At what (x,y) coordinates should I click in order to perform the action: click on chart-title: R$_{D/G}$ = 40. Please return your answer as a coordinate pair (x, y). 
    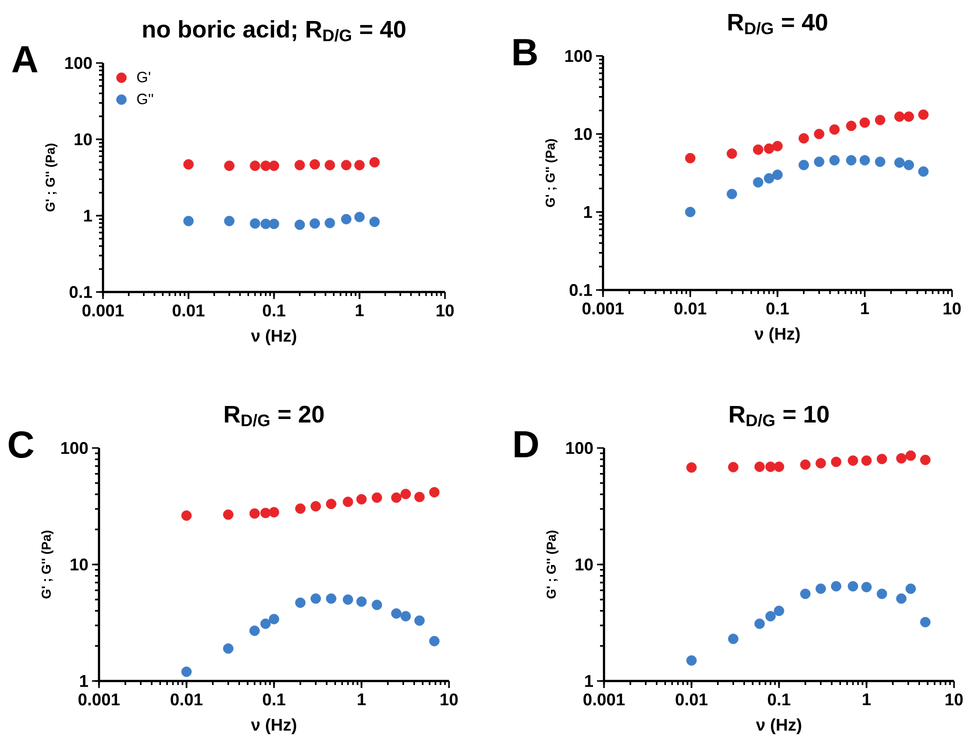
    Looking at the image, I should click on (778, 24).